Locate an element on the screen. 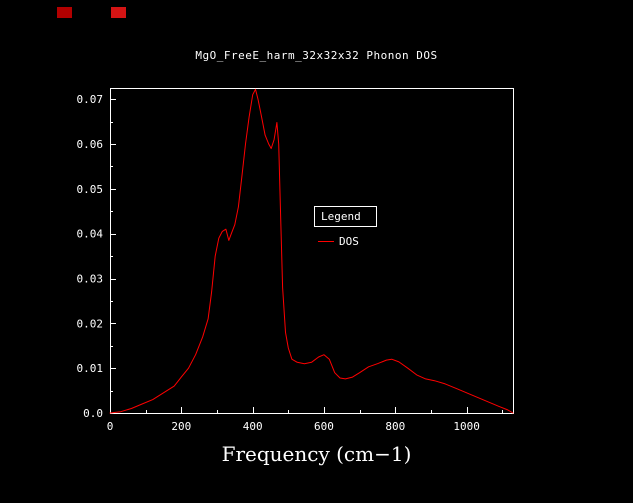 The width and height of the screenshot is (633, 503). y-tick-label: 0.04 is located at coordinates (90, 234).